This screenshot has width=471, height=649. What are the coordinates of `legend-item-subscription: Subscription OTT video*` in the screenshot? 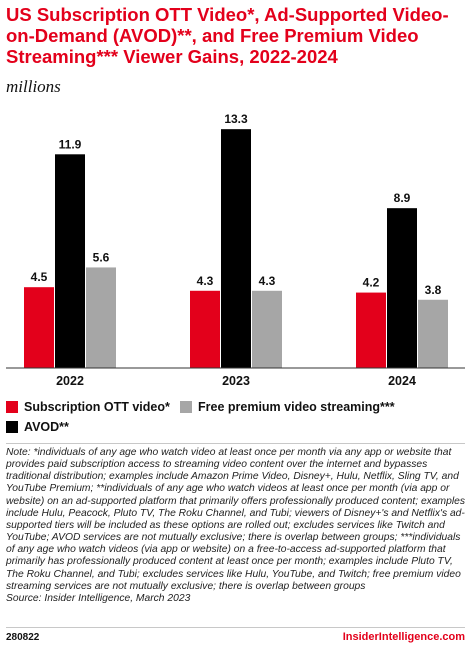 It's located at (88, 407).